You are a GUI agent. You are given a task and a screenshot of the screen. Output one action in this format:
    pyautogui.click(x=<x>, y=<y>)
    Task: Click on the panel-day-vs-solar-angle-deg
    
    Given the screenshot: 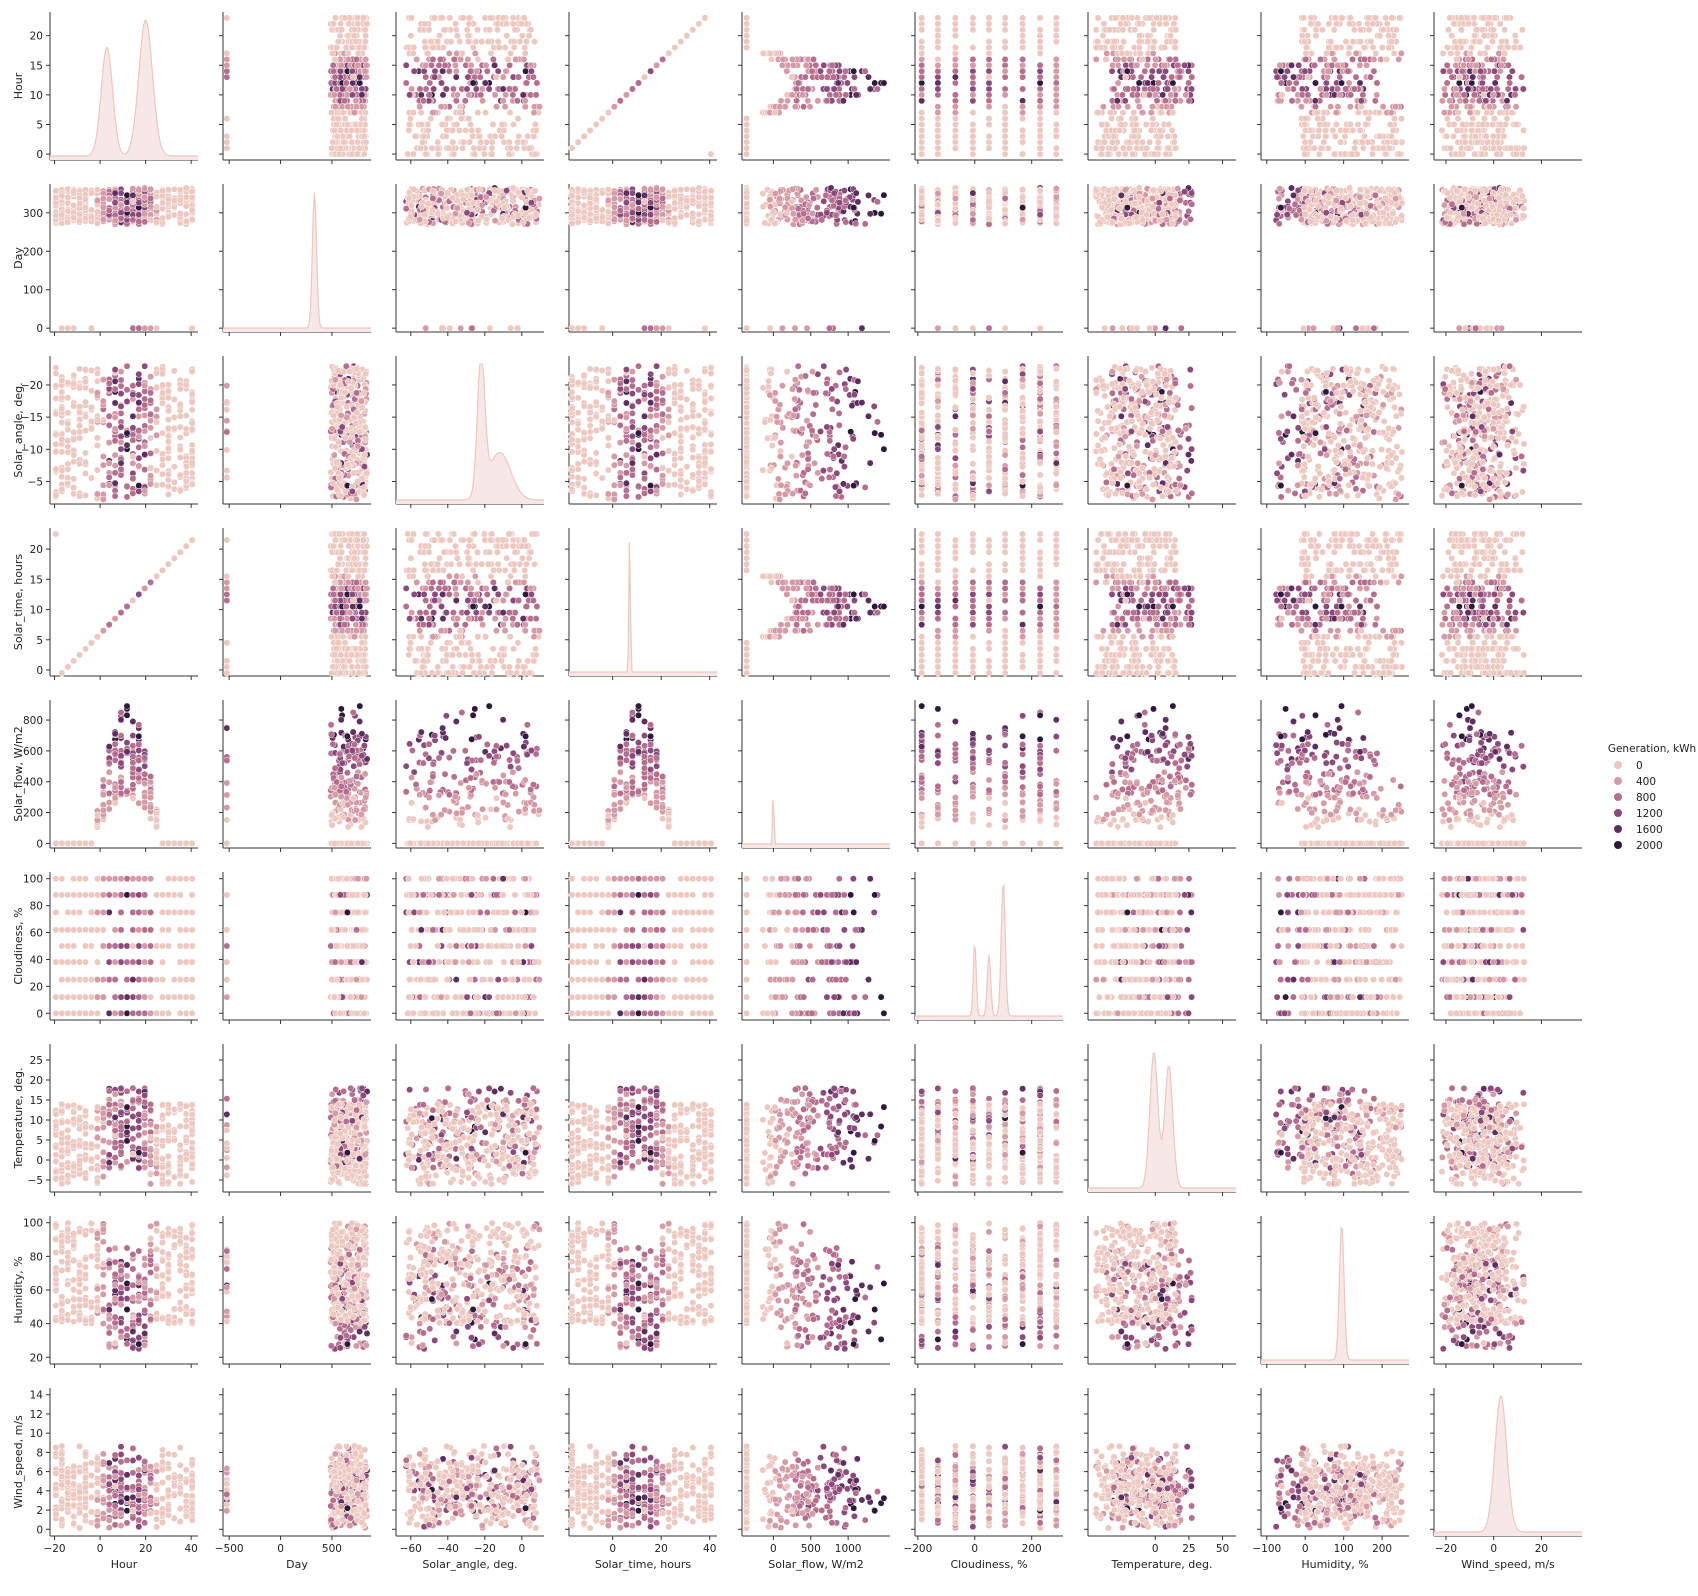 What is the action you would take?
    pyautogui.click(x=468, y=260)
    